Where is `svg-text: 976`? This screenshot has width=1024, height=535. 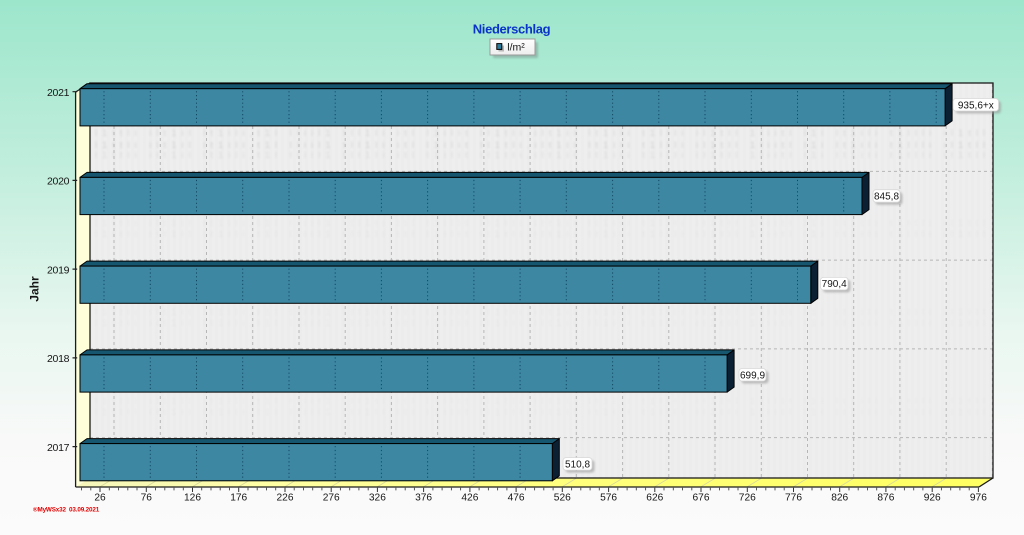 svg-text: 976 is located at coordinates (978, 498).